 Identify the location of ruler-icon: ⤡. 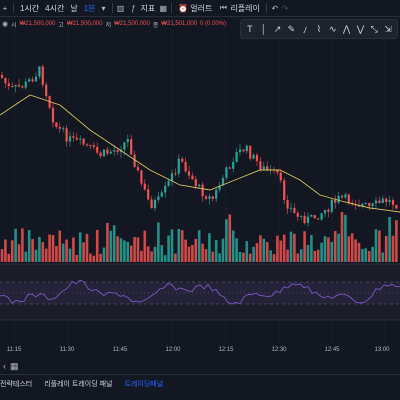
(374, 28).